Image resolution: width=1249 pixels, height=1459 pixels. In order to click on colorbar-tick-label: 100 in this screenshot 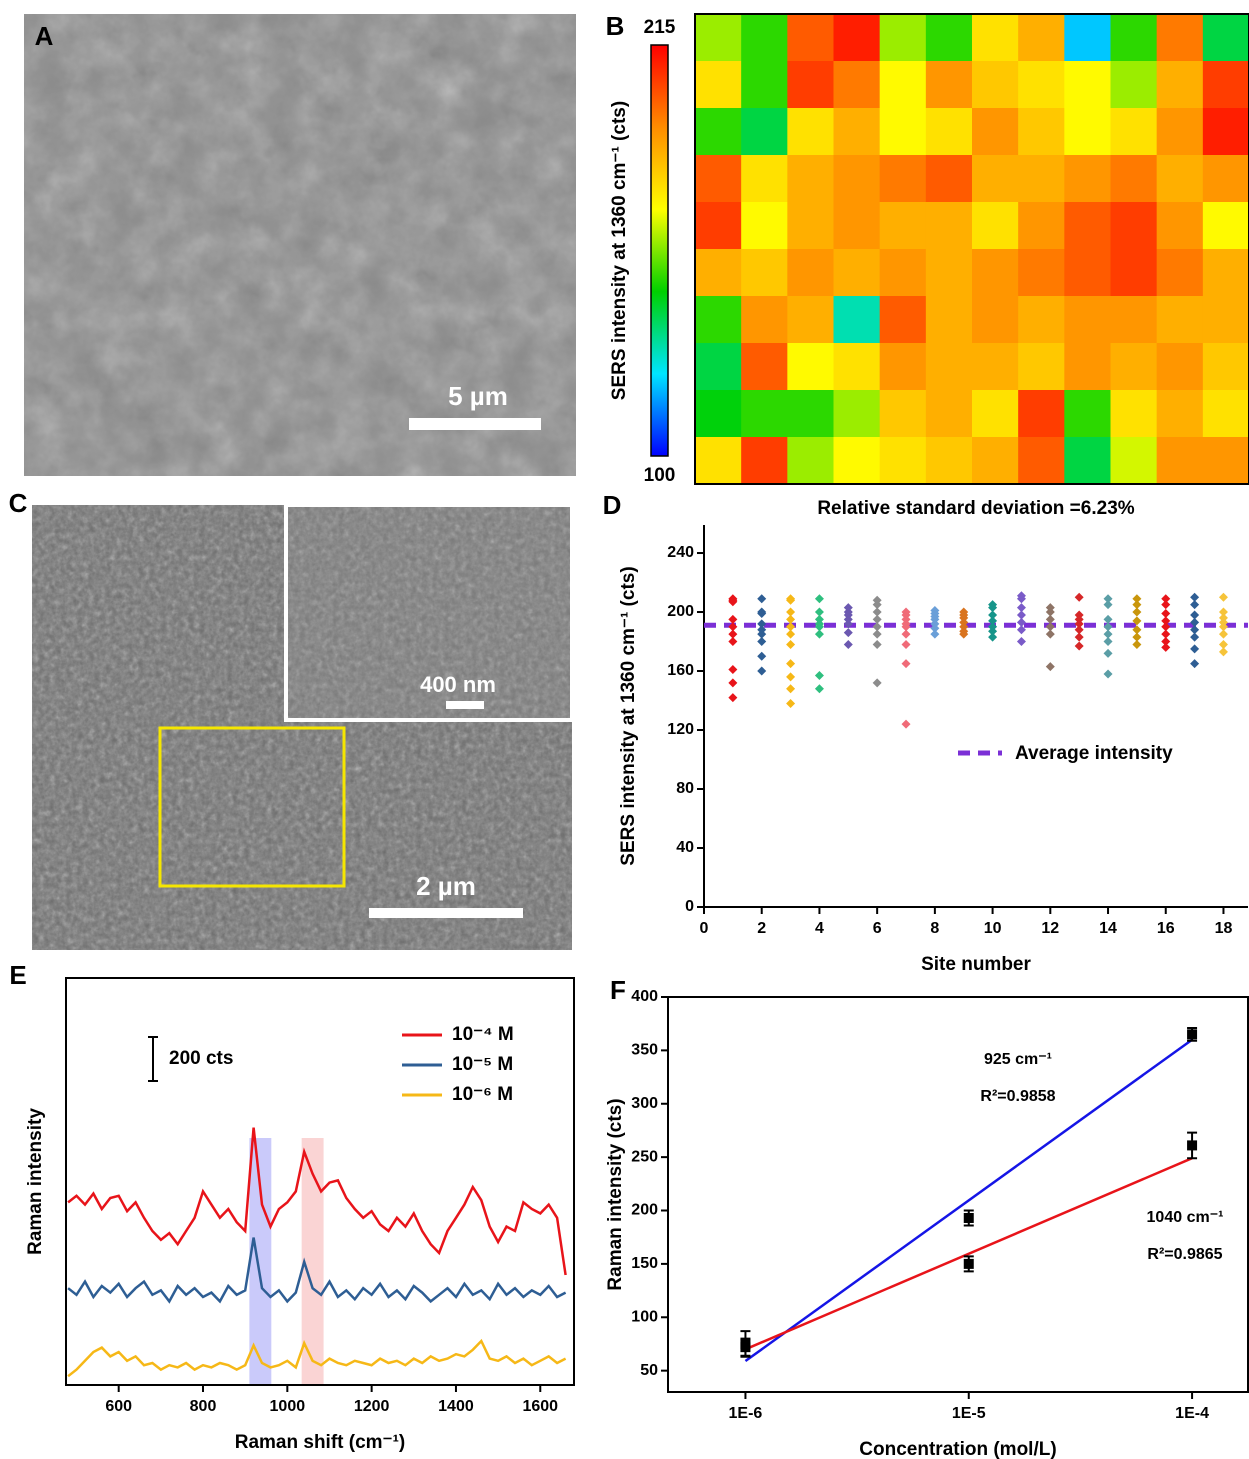, I will do `click(660, 475)`.